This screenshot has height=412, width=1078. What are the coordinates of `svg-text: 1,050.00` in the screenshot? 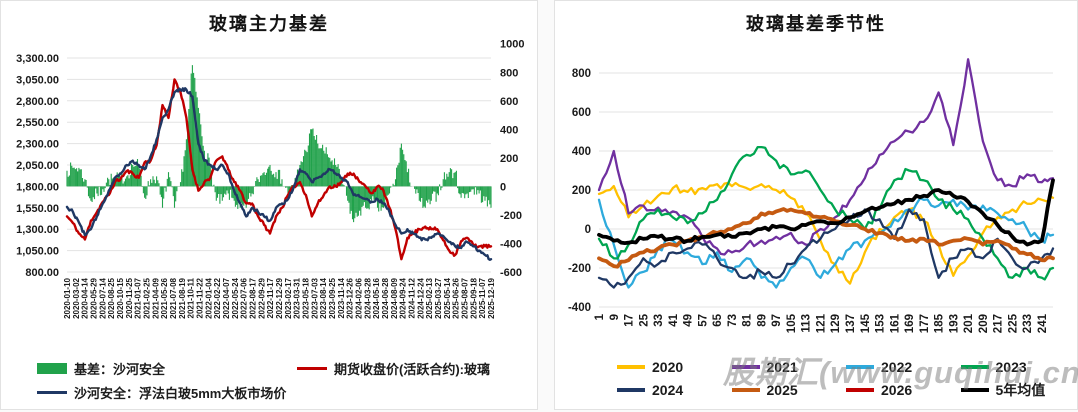 It's located at (37, 252).